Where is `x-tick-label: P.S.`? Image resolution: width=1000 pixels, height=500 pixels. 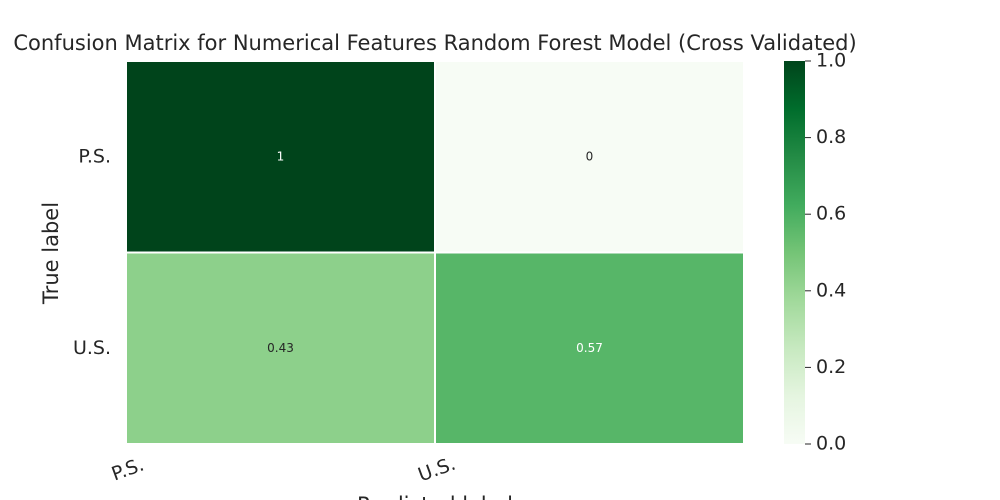 x-tick-label: P.S. is located at coordinates (128, 470).